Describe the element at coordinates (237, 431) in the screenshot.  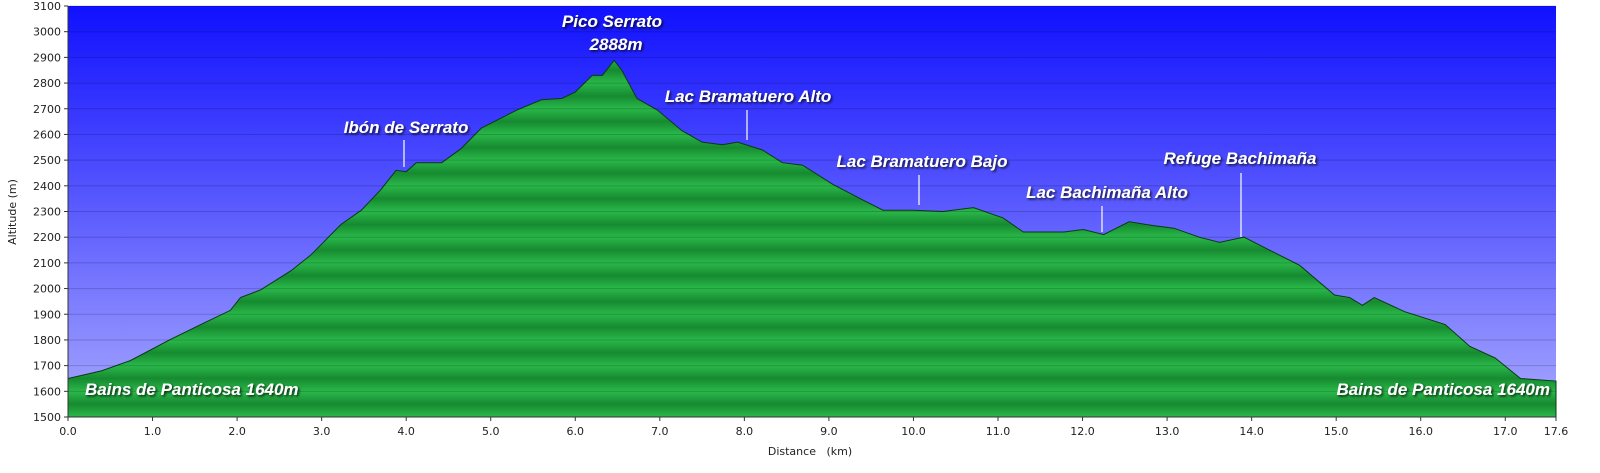
I see `x-tick-label: 2.0` at that location.